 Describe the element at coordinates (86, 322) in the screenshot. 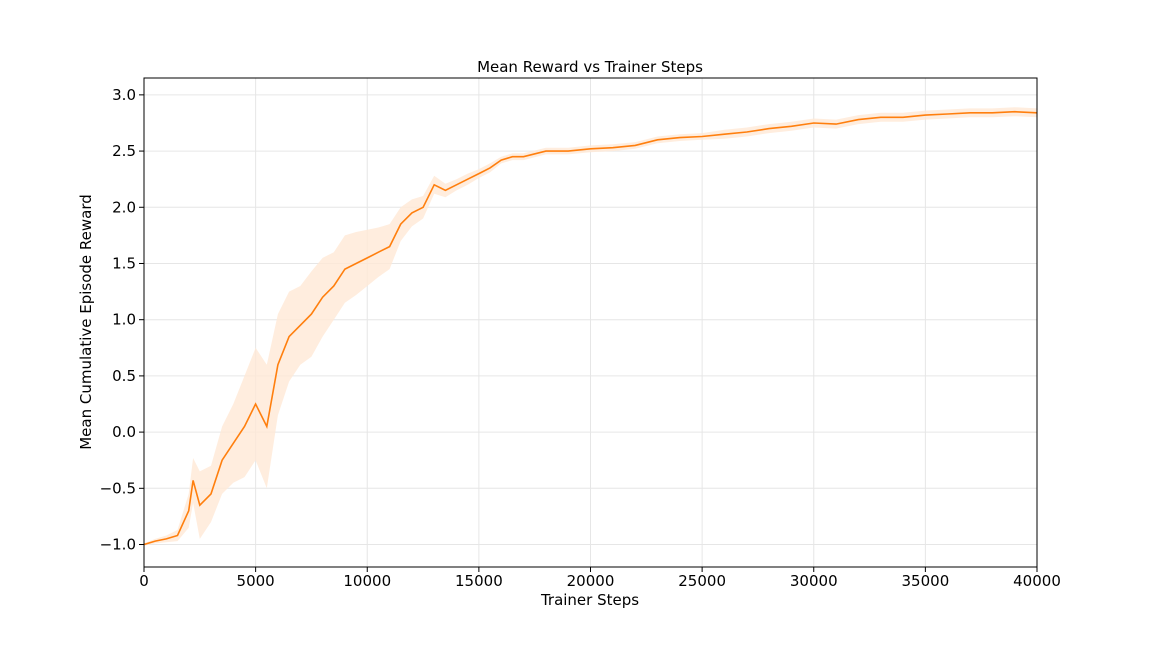

I see `y-axis-title: Mean Cumulative Episode Reward` at that location.